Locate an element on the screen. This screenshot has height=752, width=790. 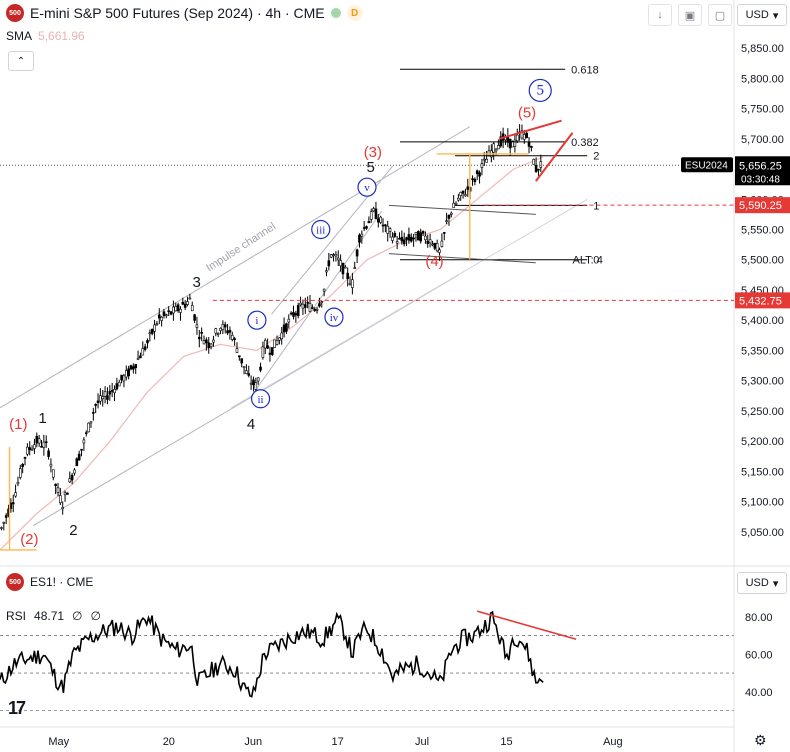
gear-icon: ⚙ is located at coordinates (760, 740).